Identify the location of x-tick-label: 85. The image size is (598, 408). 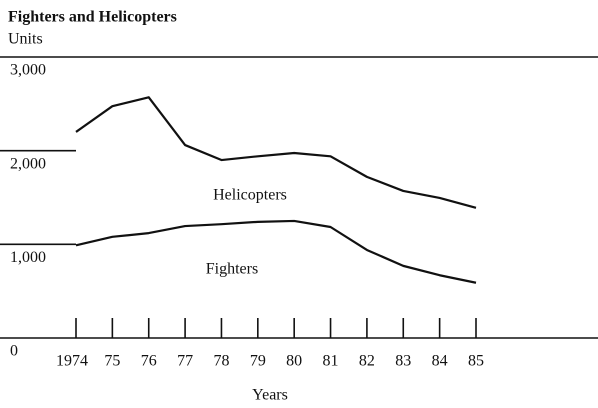
(476, 361).